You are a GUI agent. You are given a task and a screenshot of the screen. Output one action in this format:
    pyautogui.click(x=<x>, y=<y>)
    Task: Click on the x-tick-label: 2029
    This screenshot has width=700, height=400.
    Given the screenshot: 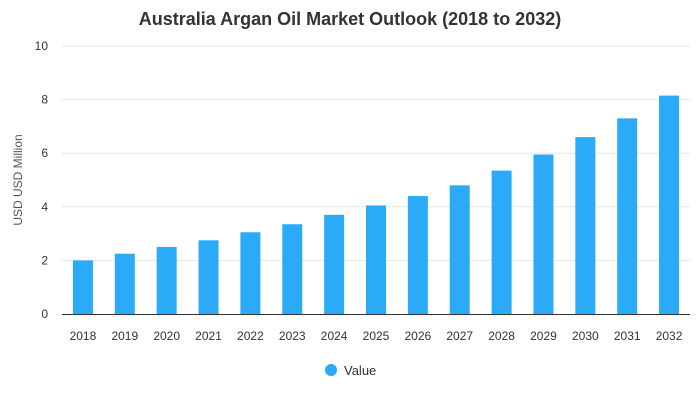 What is the action you would take?
    pyautogui.click(x=543, y=336)
    